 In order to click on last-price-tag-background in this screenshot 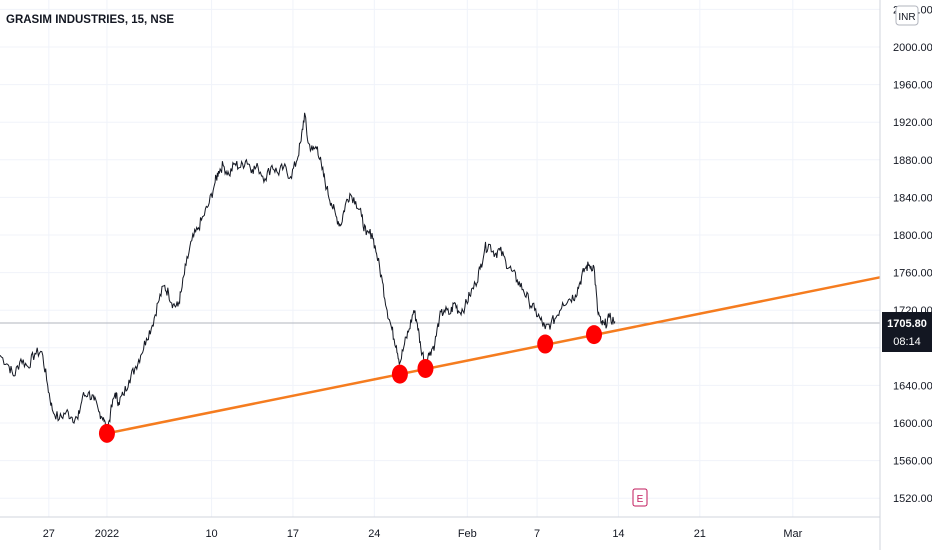, I will do `click(907, 332)`.